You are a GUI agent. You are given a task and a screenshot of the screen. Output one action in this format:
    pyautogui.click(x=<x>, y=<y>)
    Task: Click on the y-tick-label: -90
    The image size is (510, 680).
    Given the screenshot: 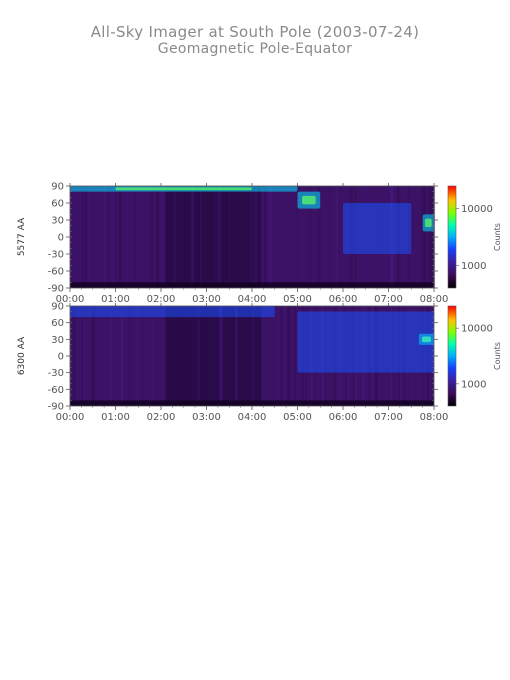 What is the action you would take?
    pyautogui.click(x=56, y=407)
    